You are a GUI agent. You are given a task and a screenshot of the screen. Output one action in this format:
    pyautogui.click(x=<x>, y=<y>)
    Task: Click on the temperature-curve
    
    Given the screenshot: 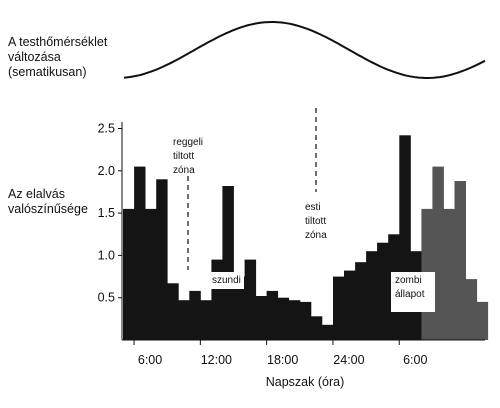 What is the action you would take?
    pyautogui.click(x=304, y=50)
    